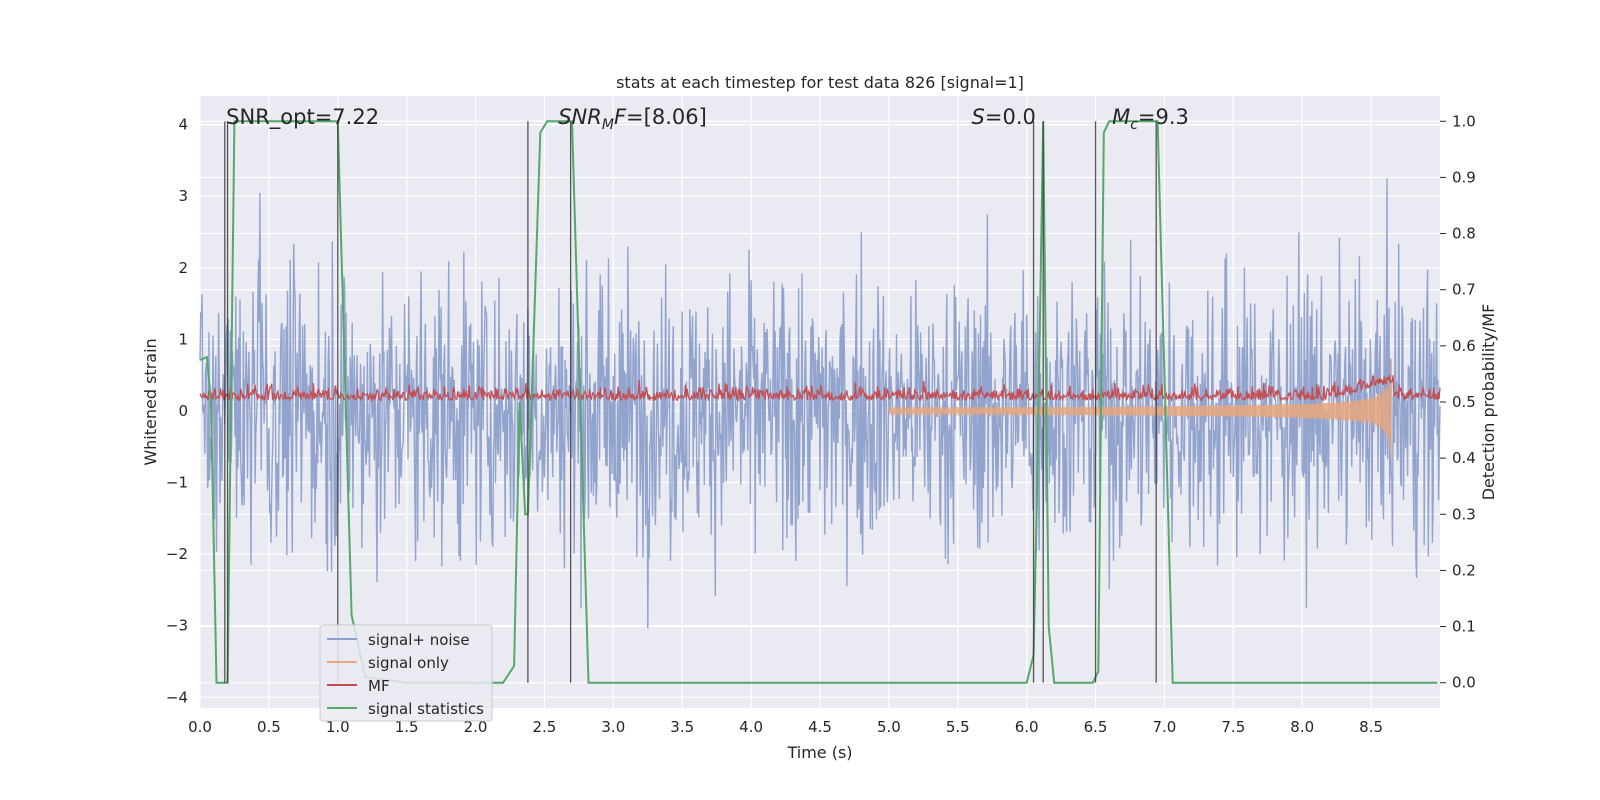  I want to click on y-tick-labels: 4 3 2 1 0 −1 −2 −3 −4, so click(177, 411).